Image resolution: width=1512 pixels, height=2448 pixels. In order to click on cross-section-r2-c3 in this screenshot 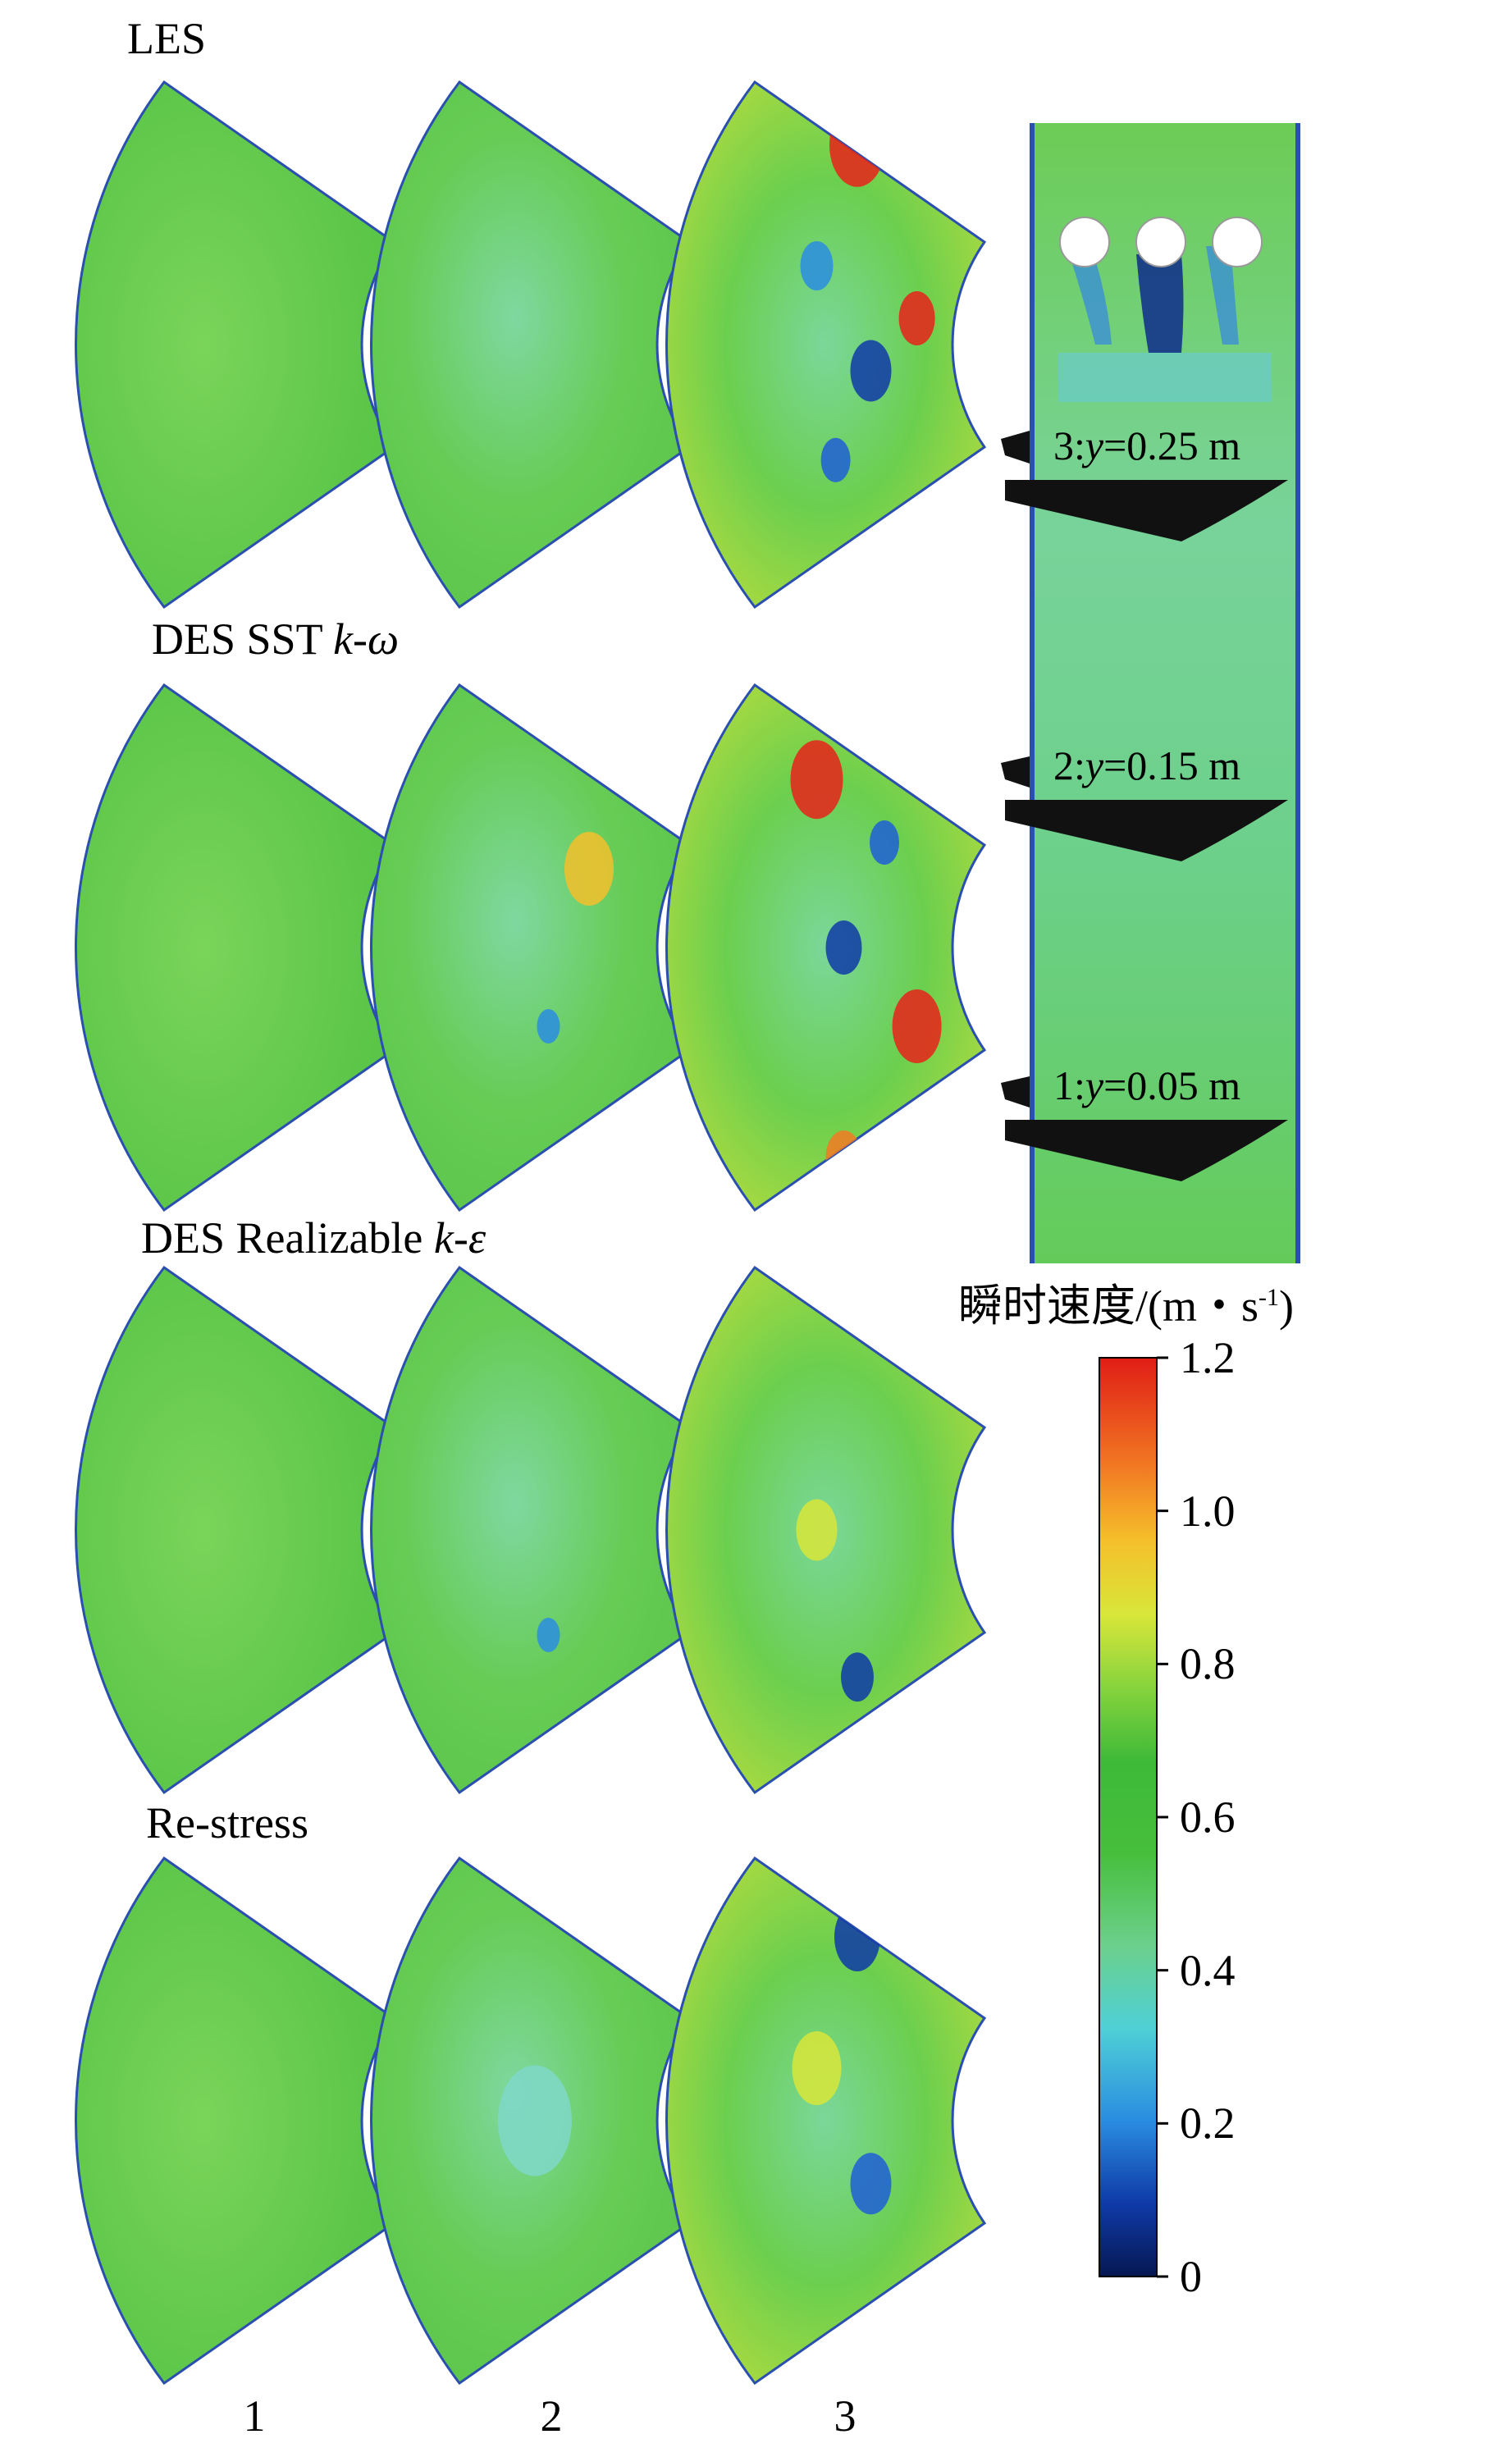, I will do `click(826, 948)`.